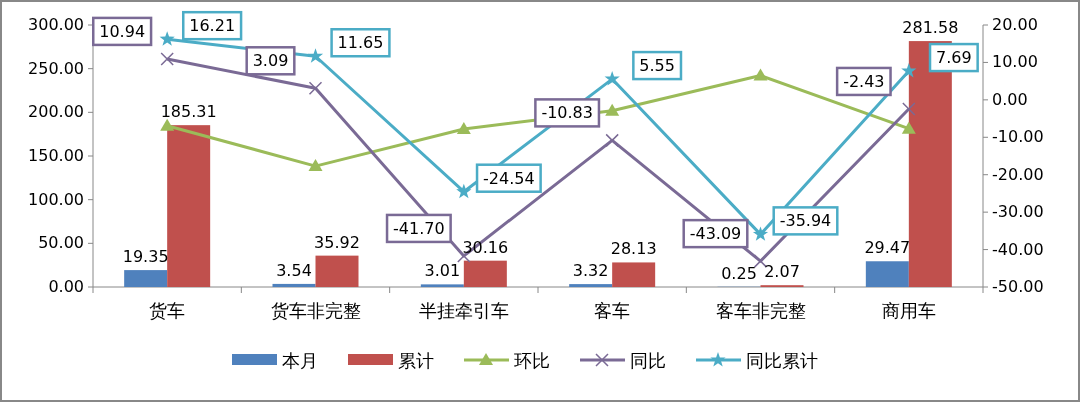 The width and height of the screenshot is (1080, 402). I want to click on data-label: 3.01, so click(442, 271).